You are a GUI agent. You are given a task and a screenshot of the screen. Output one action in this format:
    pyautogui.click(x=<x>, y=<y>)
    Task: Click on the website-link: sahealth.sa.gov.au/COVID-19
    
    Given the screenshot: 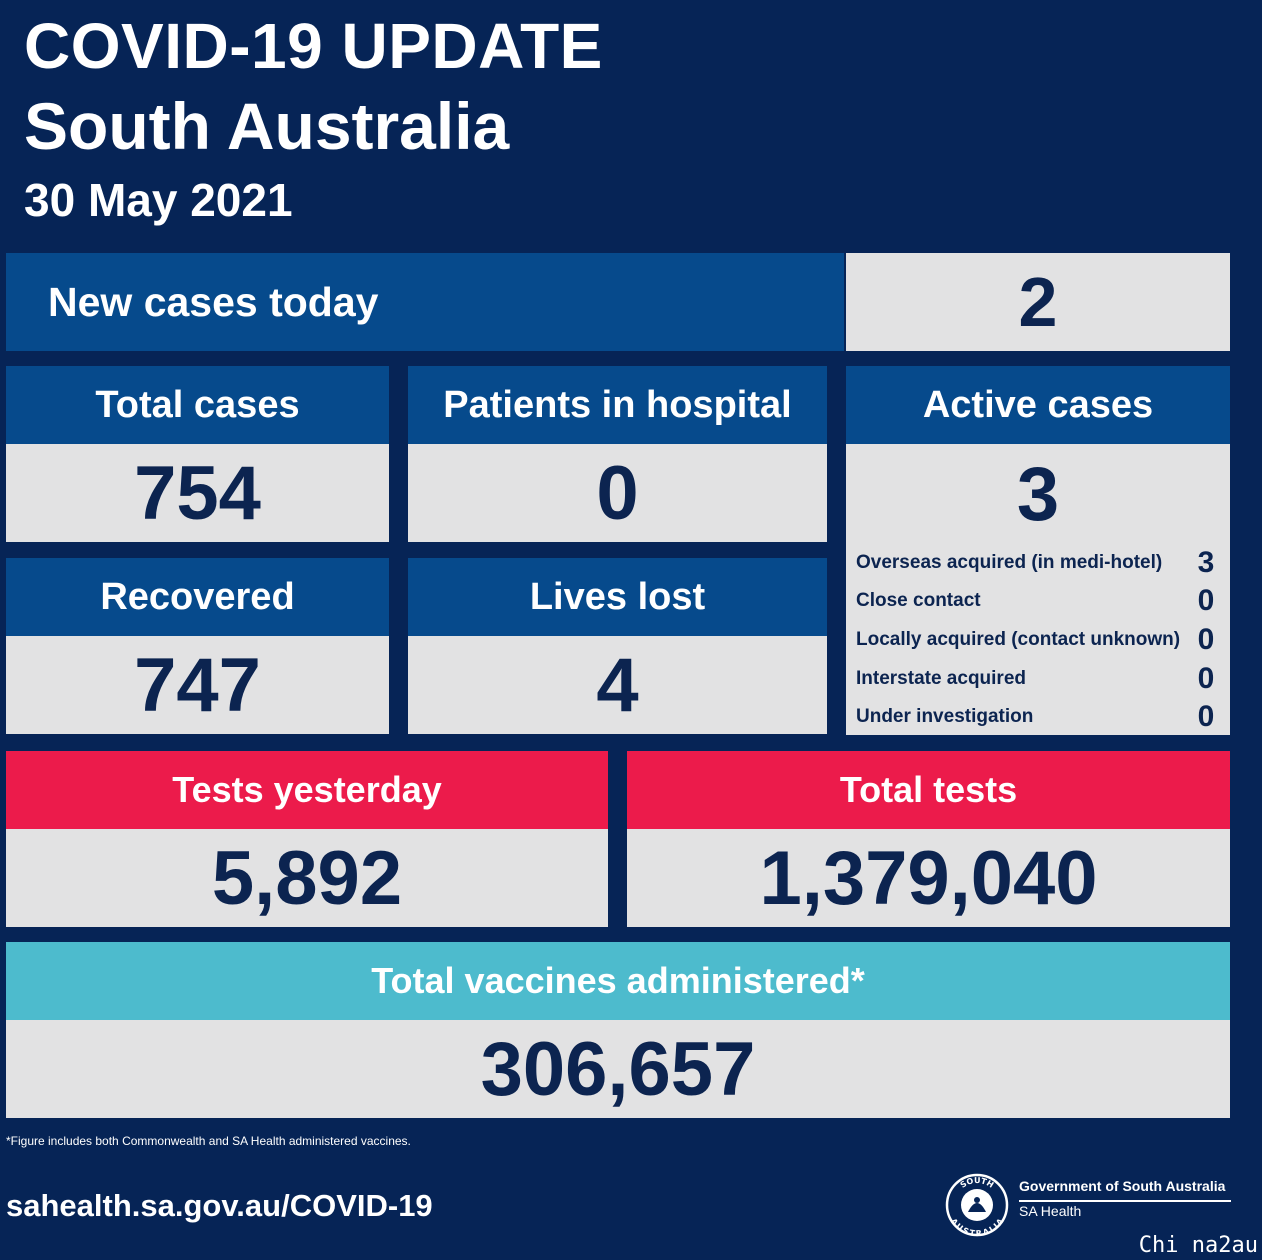 What is the action you would take?
    pyautogui.click(x=219, y=1205)
    